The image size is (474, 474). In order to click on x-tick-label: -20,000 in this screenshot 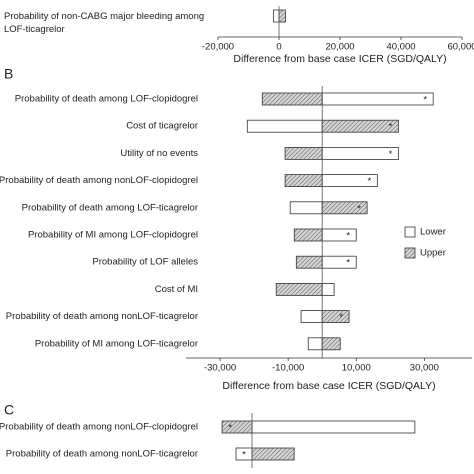, I will do `click(218, 47)`.